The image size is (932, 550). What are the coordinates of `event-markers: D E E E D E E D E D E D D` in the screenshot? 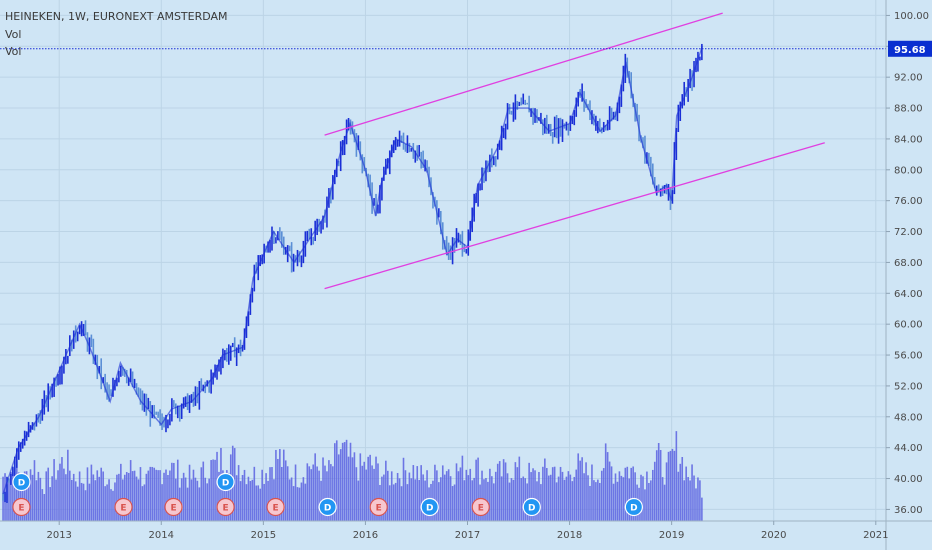 It's located at (327, 494).